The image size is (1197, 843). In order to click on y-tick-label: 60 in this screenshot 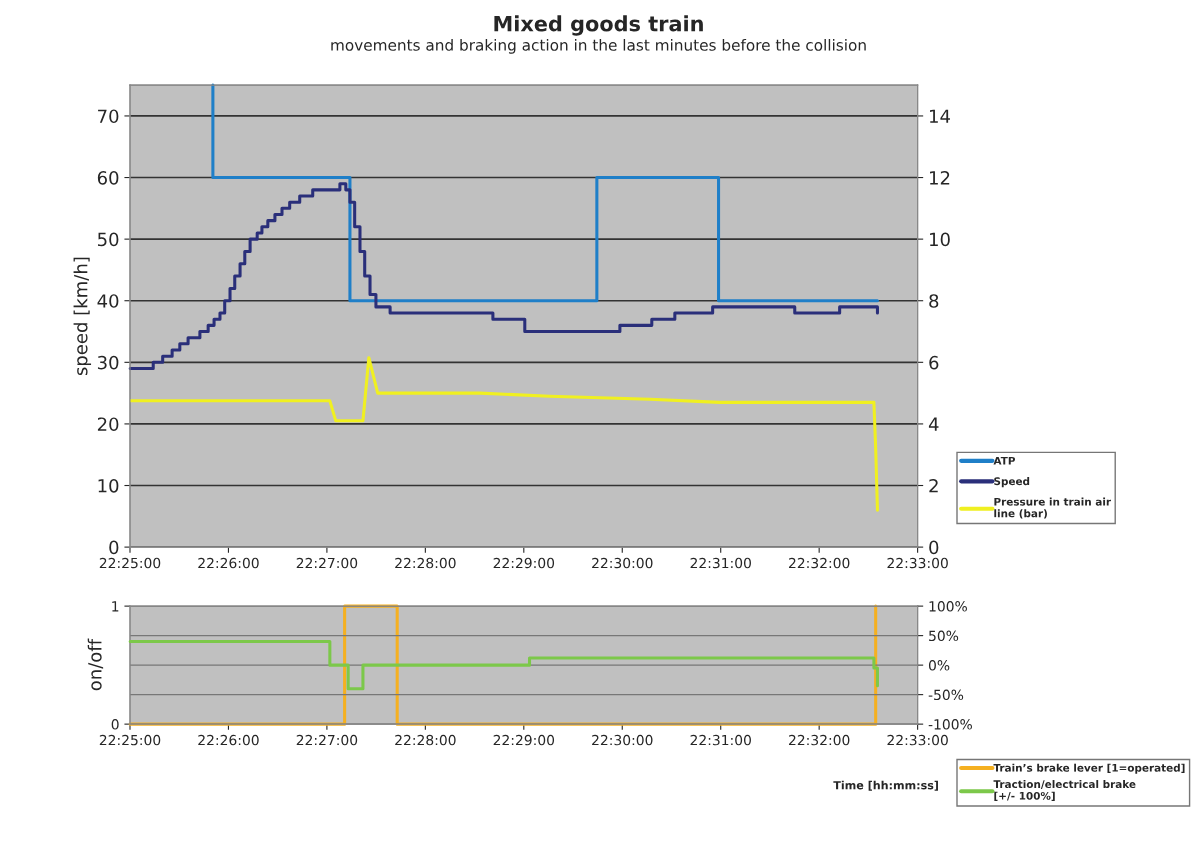, I will do `click(108, 177)`.